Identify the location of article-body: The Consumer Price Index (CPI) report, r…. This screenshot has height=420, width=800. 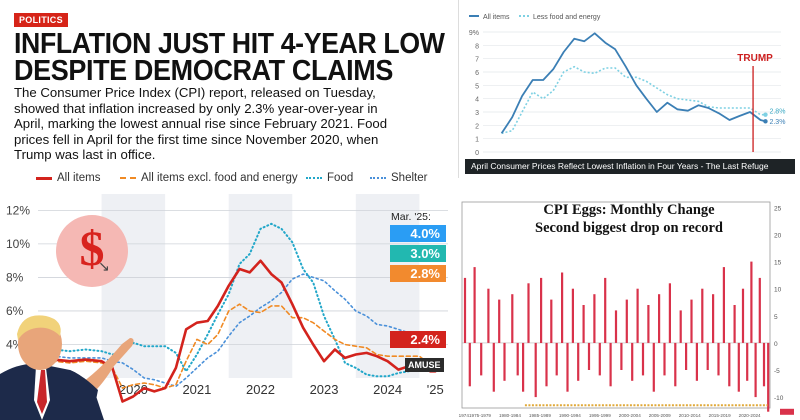
(229, 124).